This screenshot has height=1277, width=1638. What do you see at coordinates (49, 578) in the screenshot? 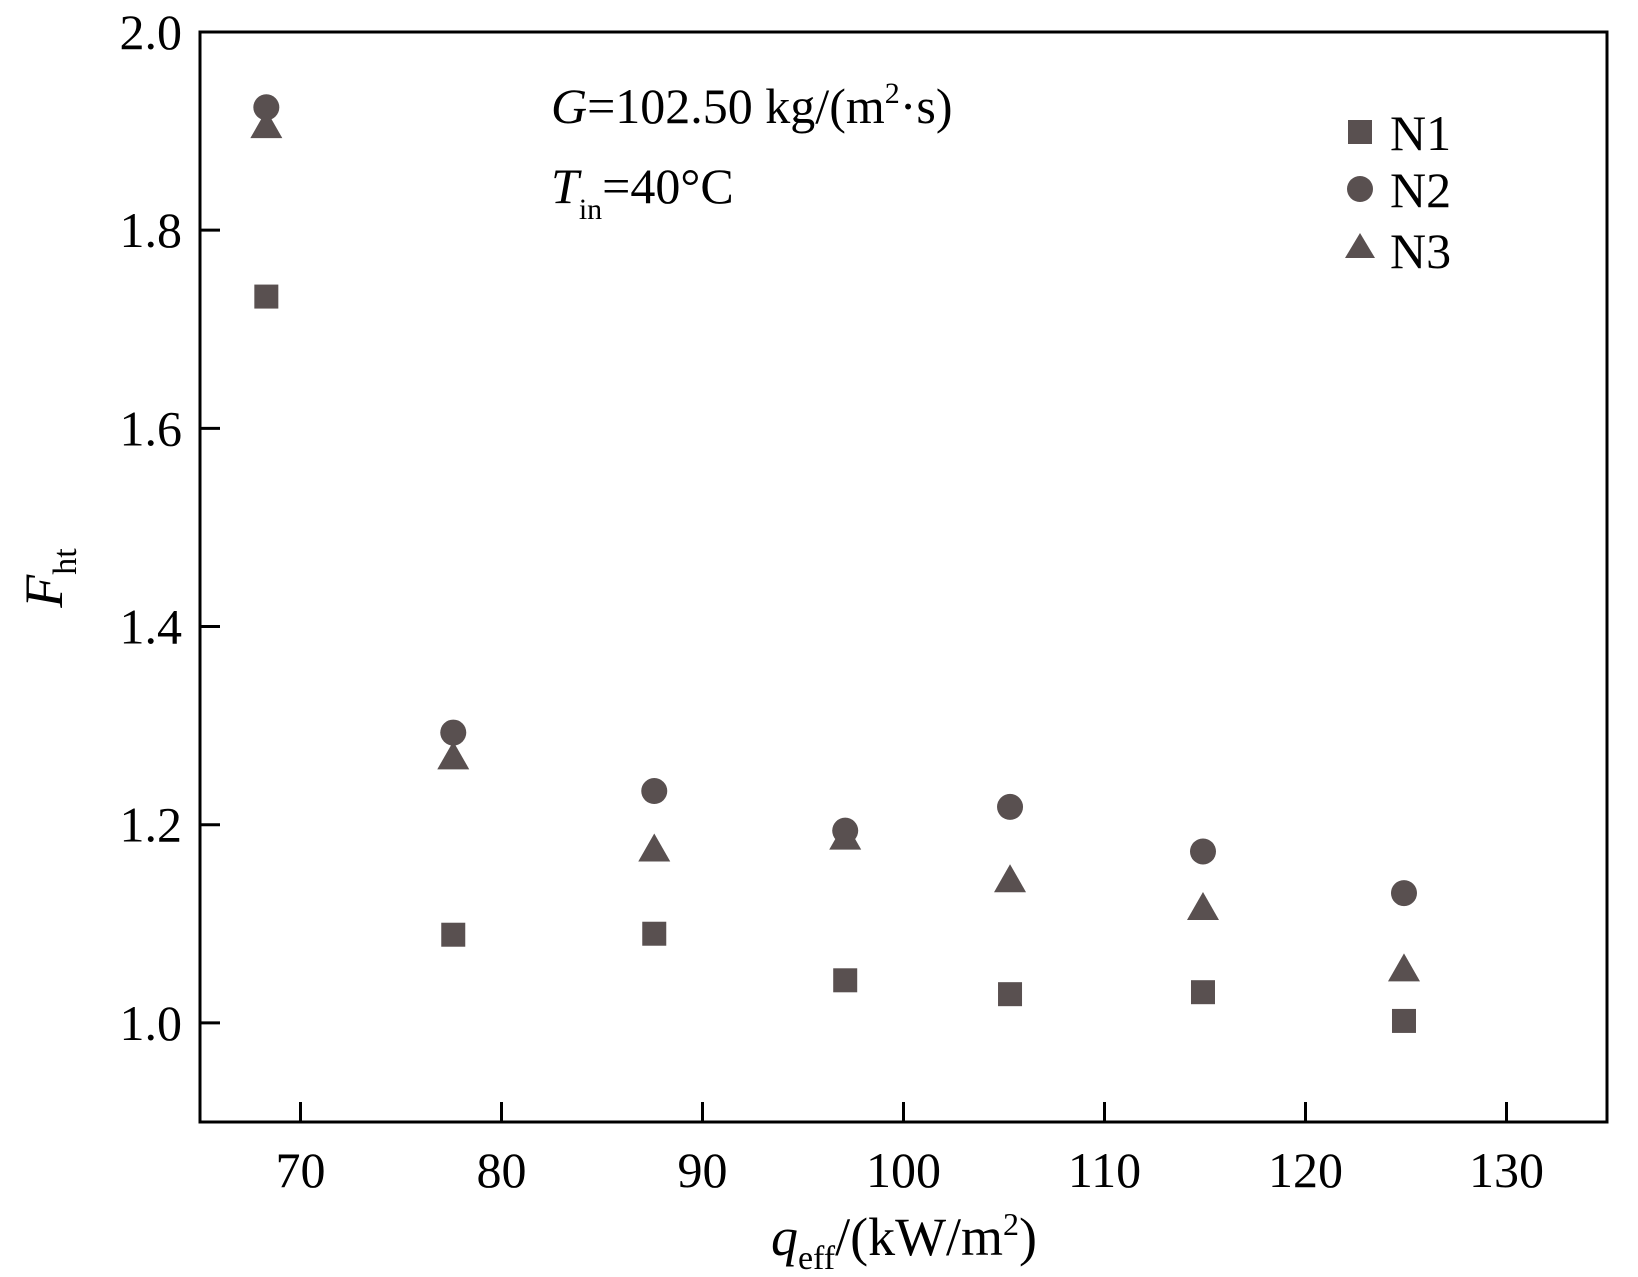
I see `y-axis-label: Fht` at bounding box center [49, 578].